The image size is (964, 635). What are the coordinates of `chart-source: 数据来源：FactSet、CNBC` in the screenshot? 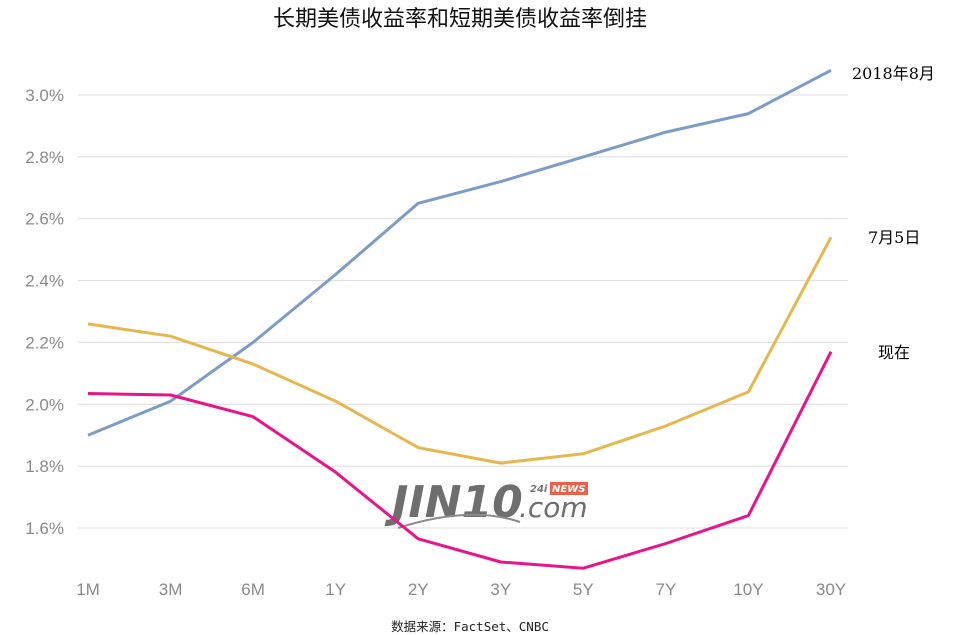 It's located at (470, 626).